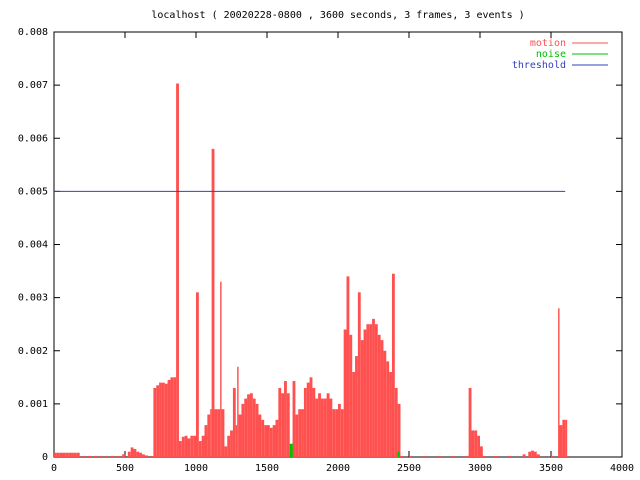  I want to click on y-tick-label: 0.004, so click(33, 245).